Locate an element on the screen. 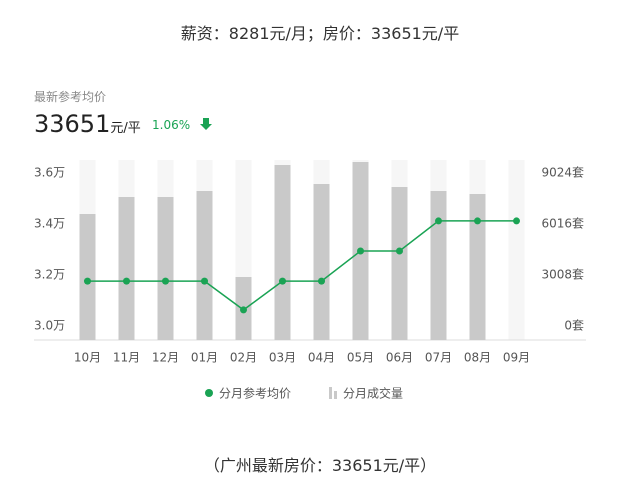 Image resolution: width=640 pixels, height=491 pixels. x-tick-label: 06月 is located at coordinates (399, 358).